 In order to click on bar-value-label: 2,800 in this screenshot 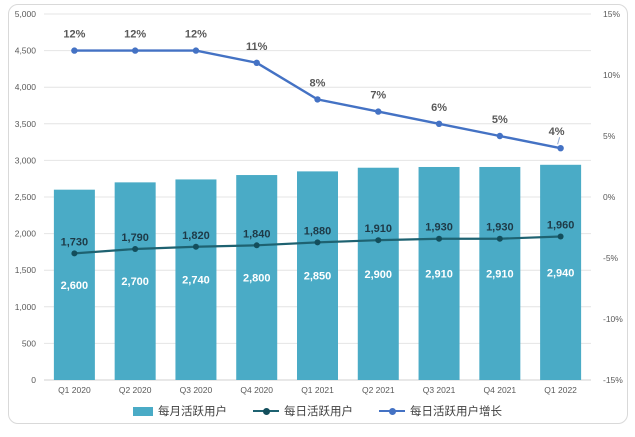, I will do `click(257, 279)`.